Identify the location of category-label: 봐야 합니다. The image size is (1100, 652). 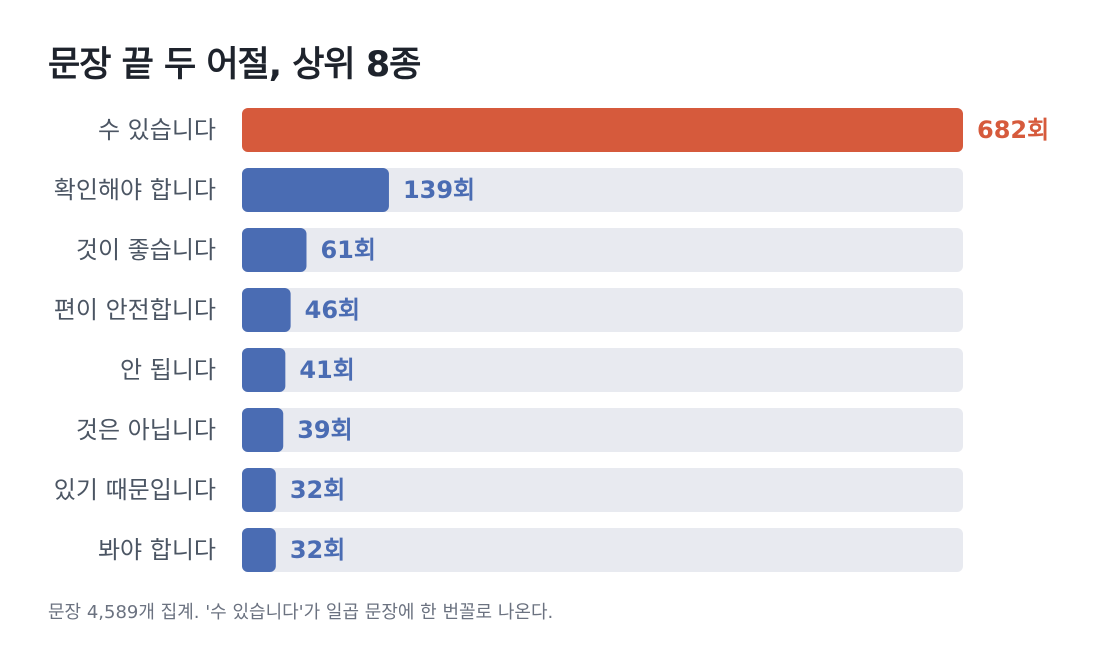
(157, 550).